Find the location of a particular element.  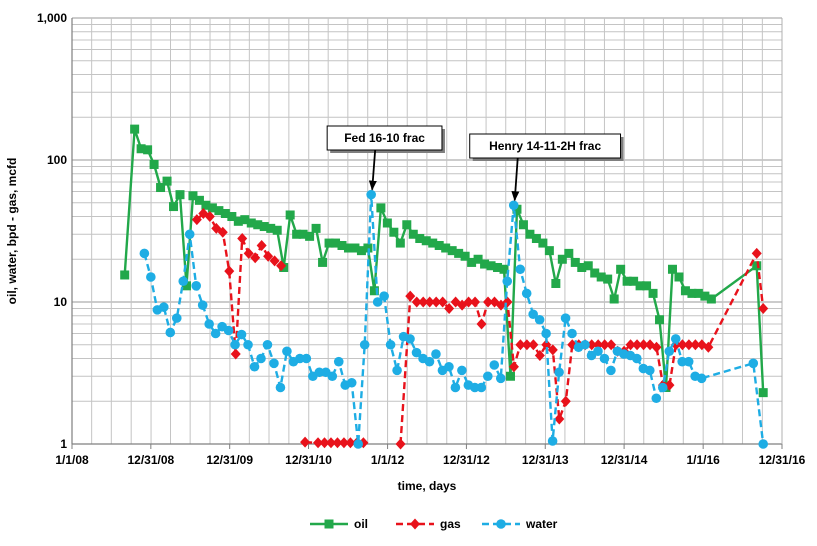

x-tick-label: 12/31/14 is located at coordinates (624, 460).